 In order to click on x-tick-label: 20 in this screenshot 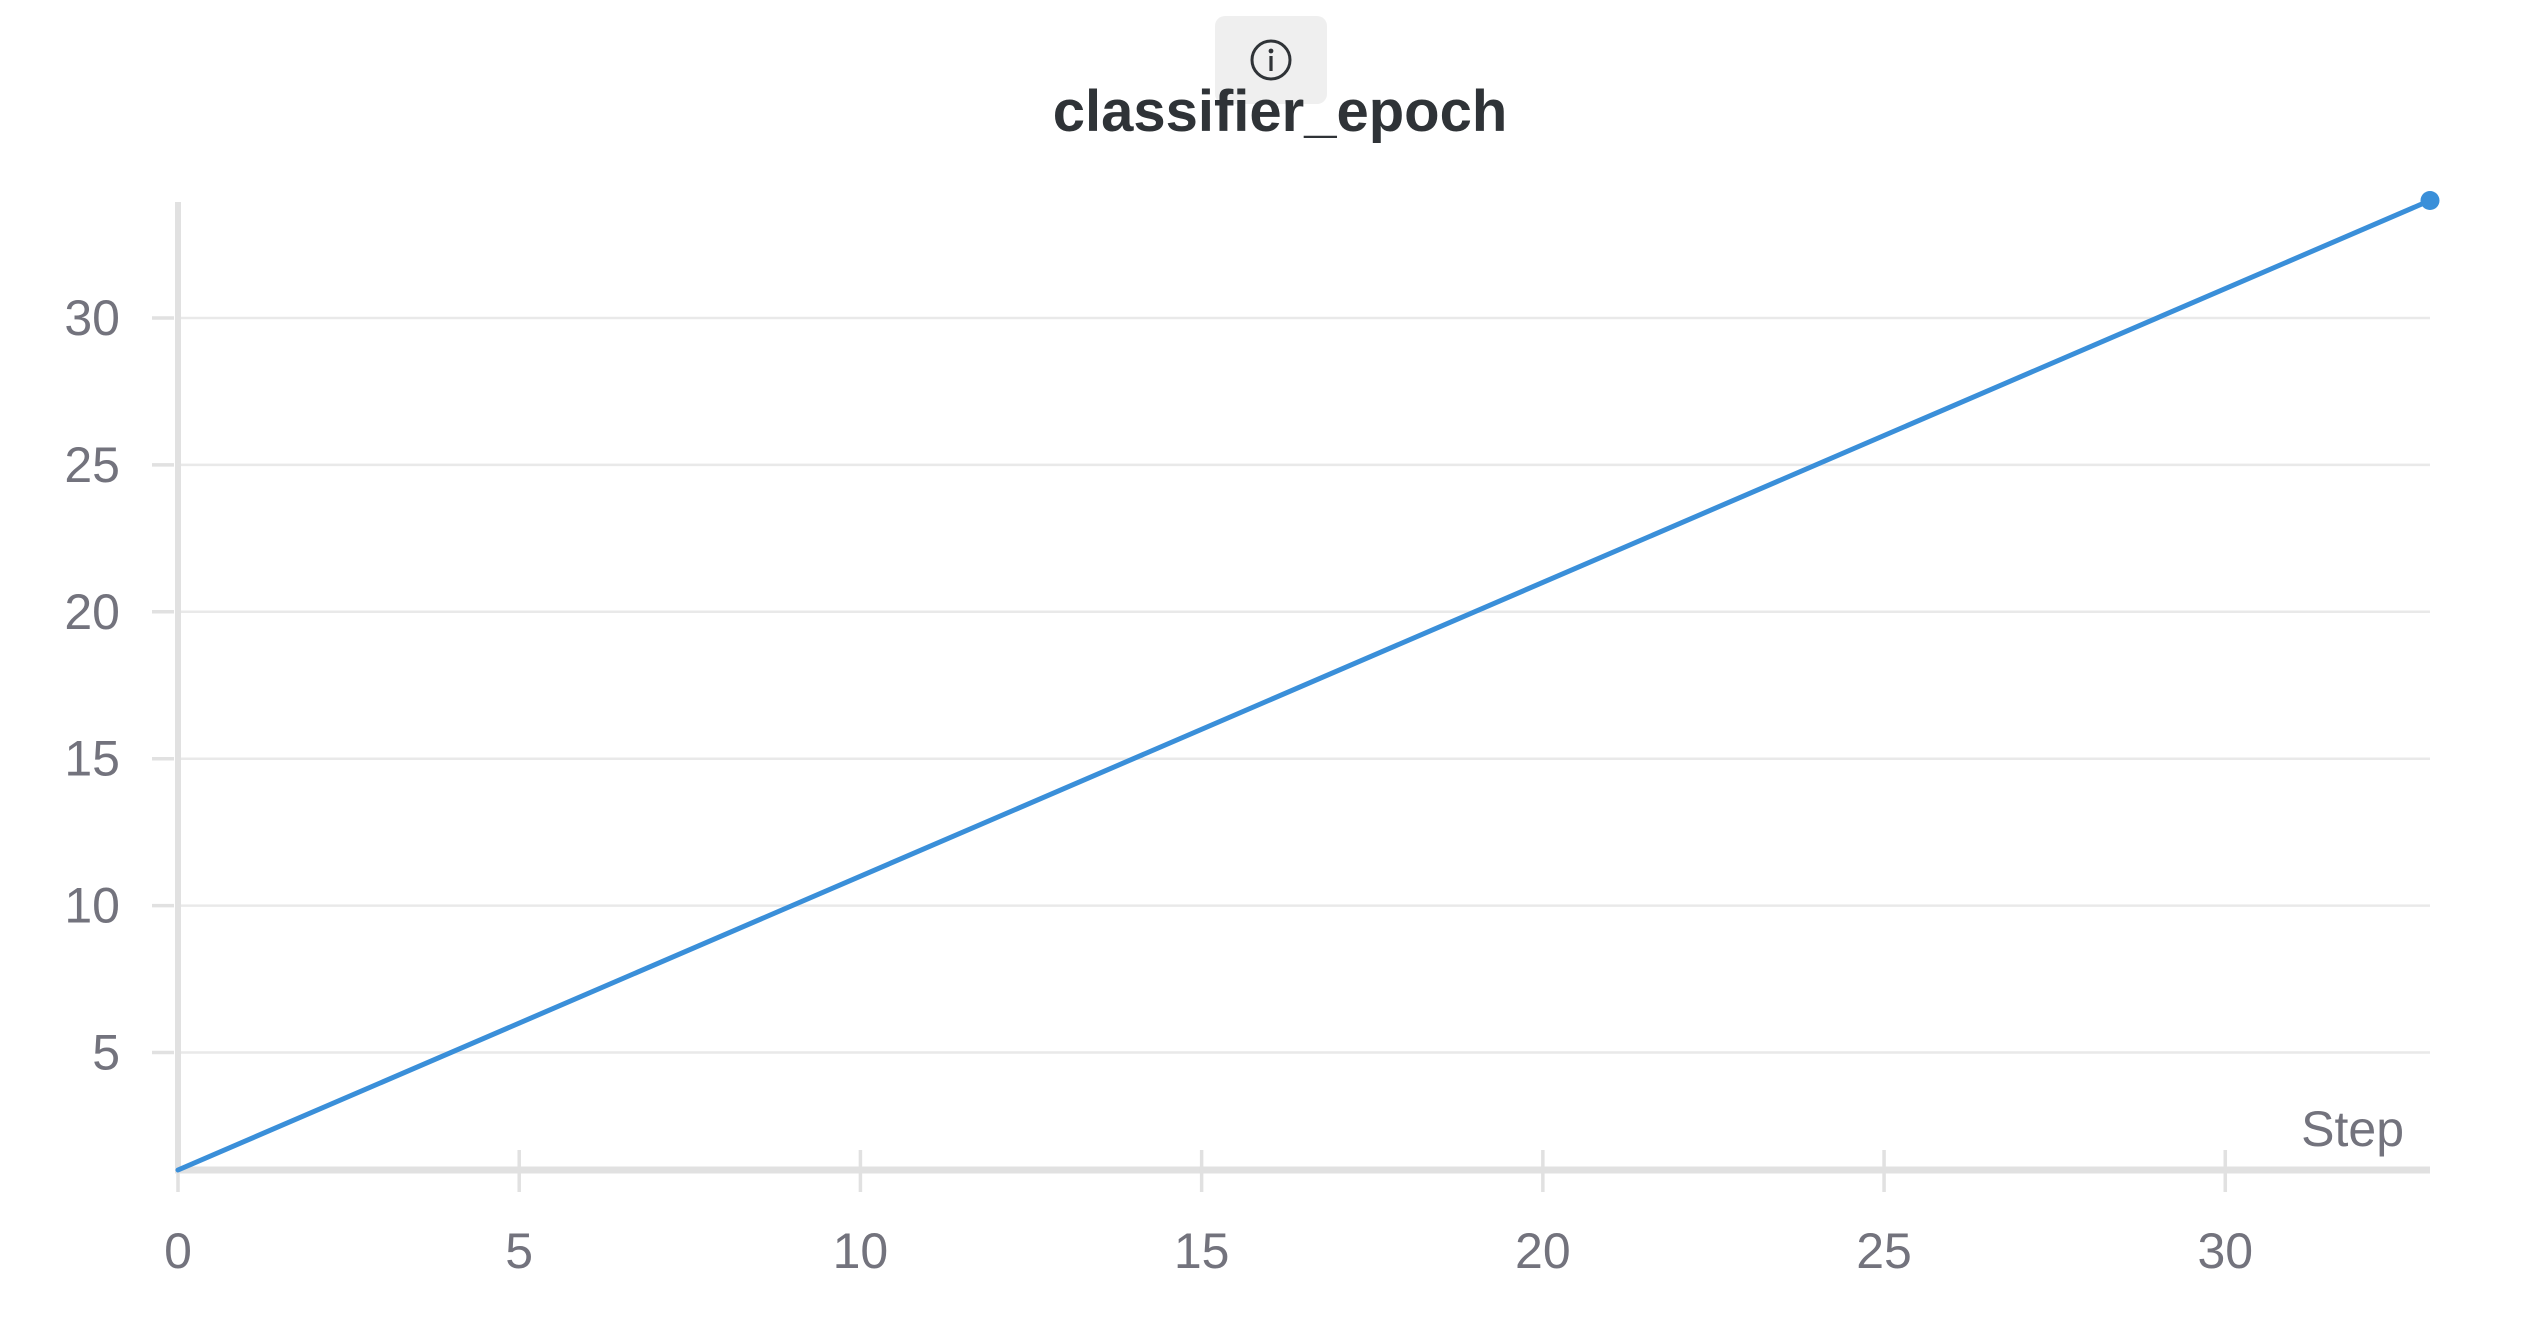, I will do `click(1543, 1251)`.